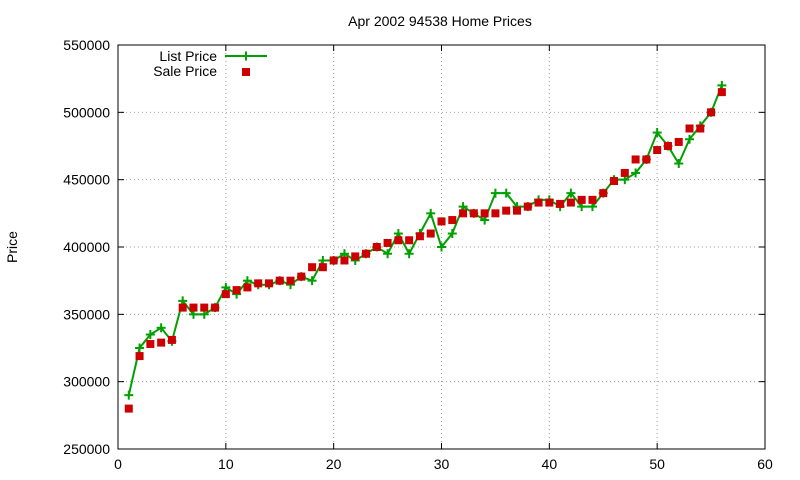  I want to click on x-tick-label: 60, so click(765, 464).